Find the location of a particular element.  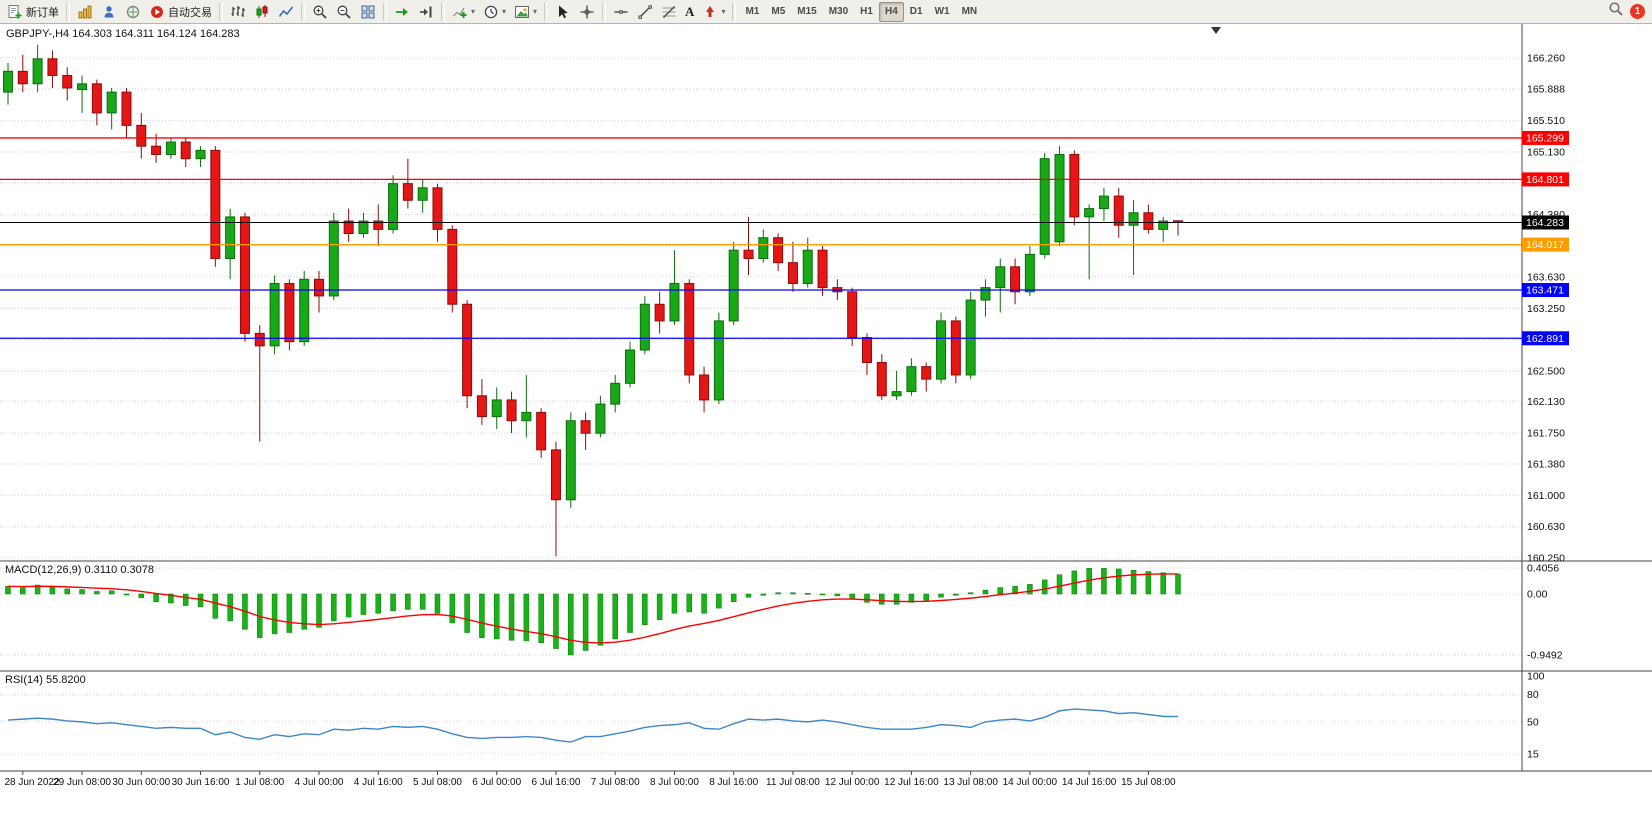

chart-shift-button is located at coordinates (426, 12).